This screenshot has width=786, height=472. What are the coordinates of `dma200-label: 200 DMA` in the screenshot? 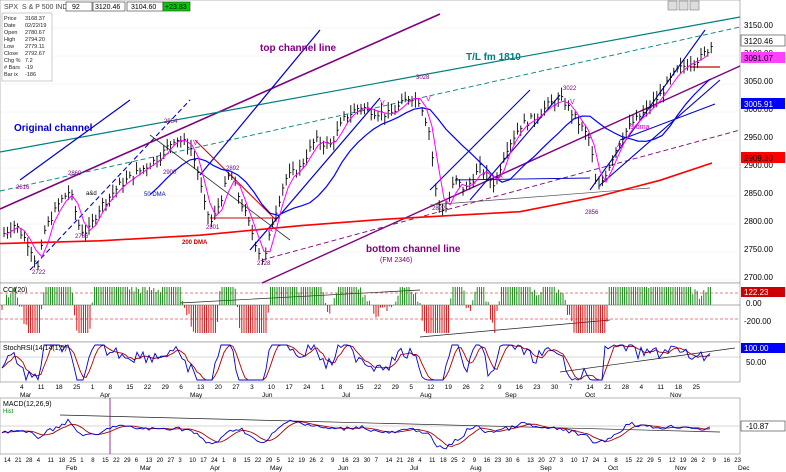 It's located at (195, 243).